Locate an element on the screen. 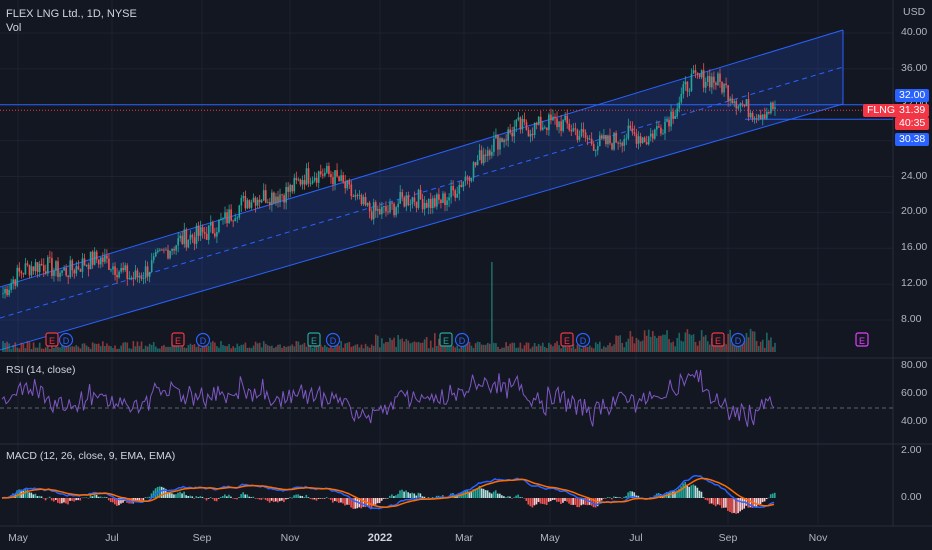 This screenshot has height=550, width=932. dividend-marker is located at coordinates (333, 340).